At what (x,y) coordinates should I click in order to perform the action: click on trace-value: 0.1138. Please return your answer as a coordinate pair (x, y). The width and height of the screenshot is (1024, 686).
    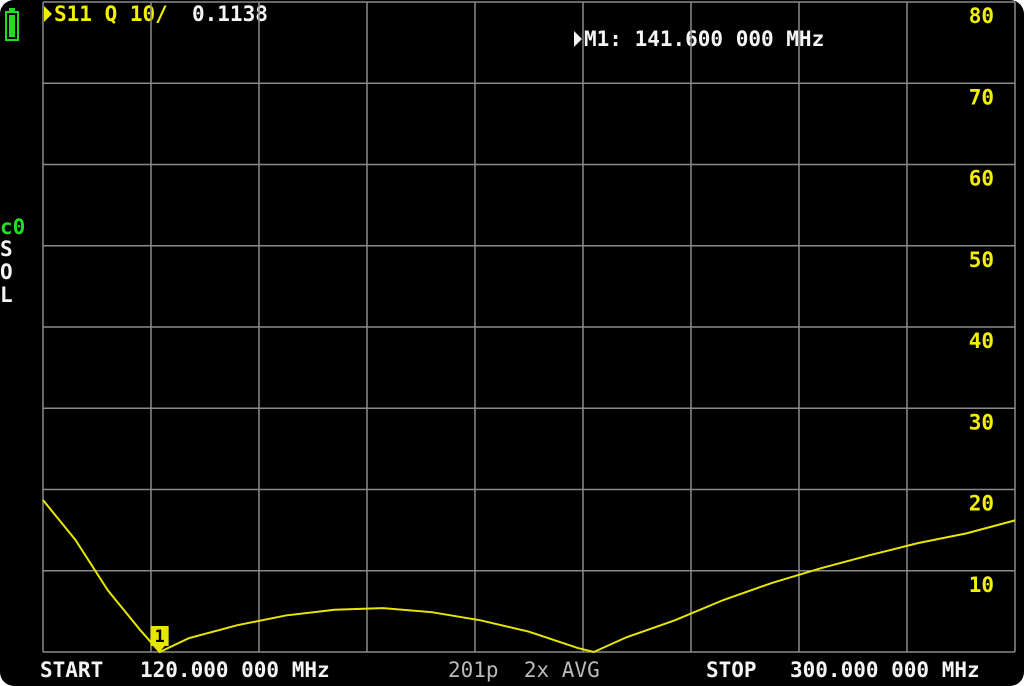
    Looking at the image, I should click on (230, 14).